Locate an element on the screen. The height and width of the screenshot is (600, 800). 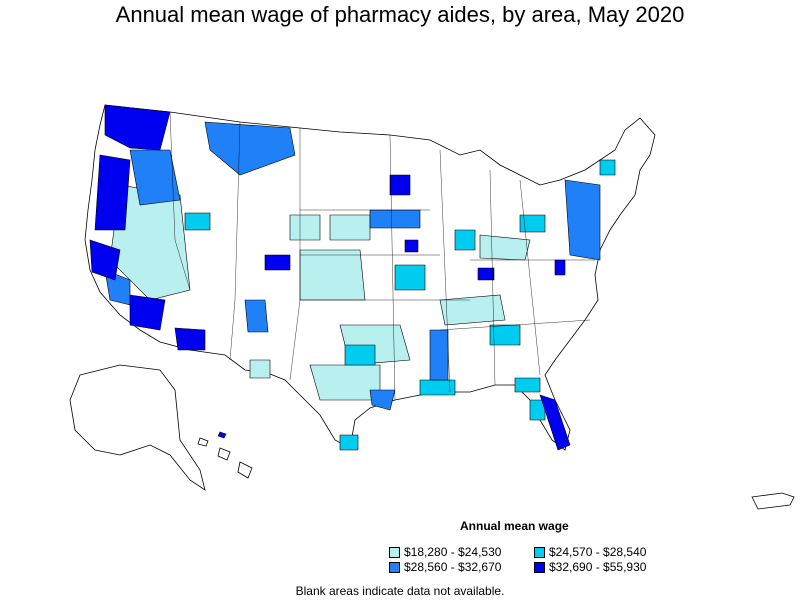
legend-title: Annual mean wage is located at coordinates (514, 526).